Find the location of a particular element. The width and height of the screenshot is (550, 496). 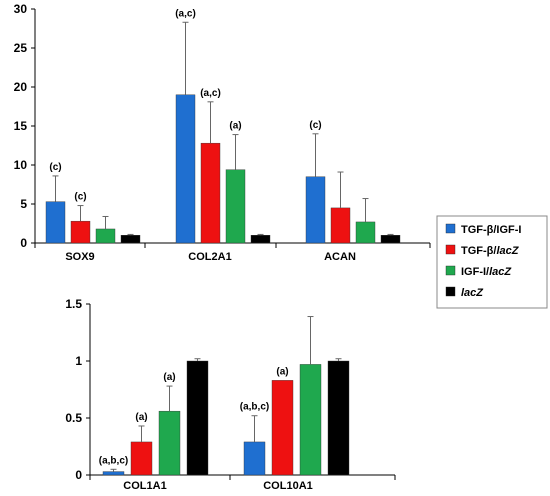

category-label: COL10A1 is located at coordinates (288, 486).